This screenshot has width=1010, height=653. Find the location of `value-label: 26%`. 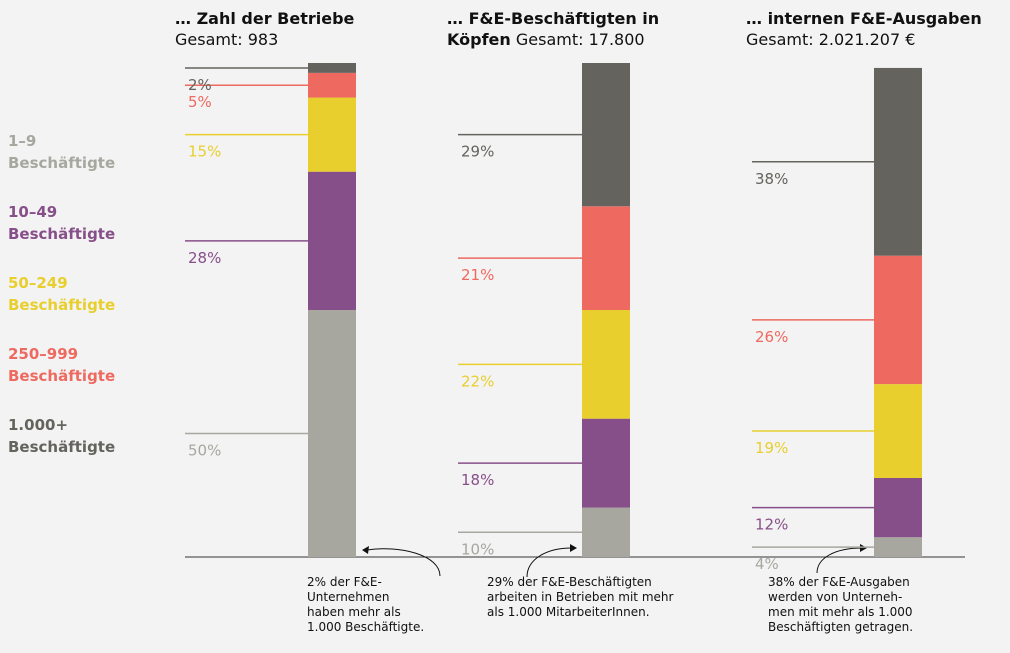

value-label: 26% is located at coordinates (771, 337).